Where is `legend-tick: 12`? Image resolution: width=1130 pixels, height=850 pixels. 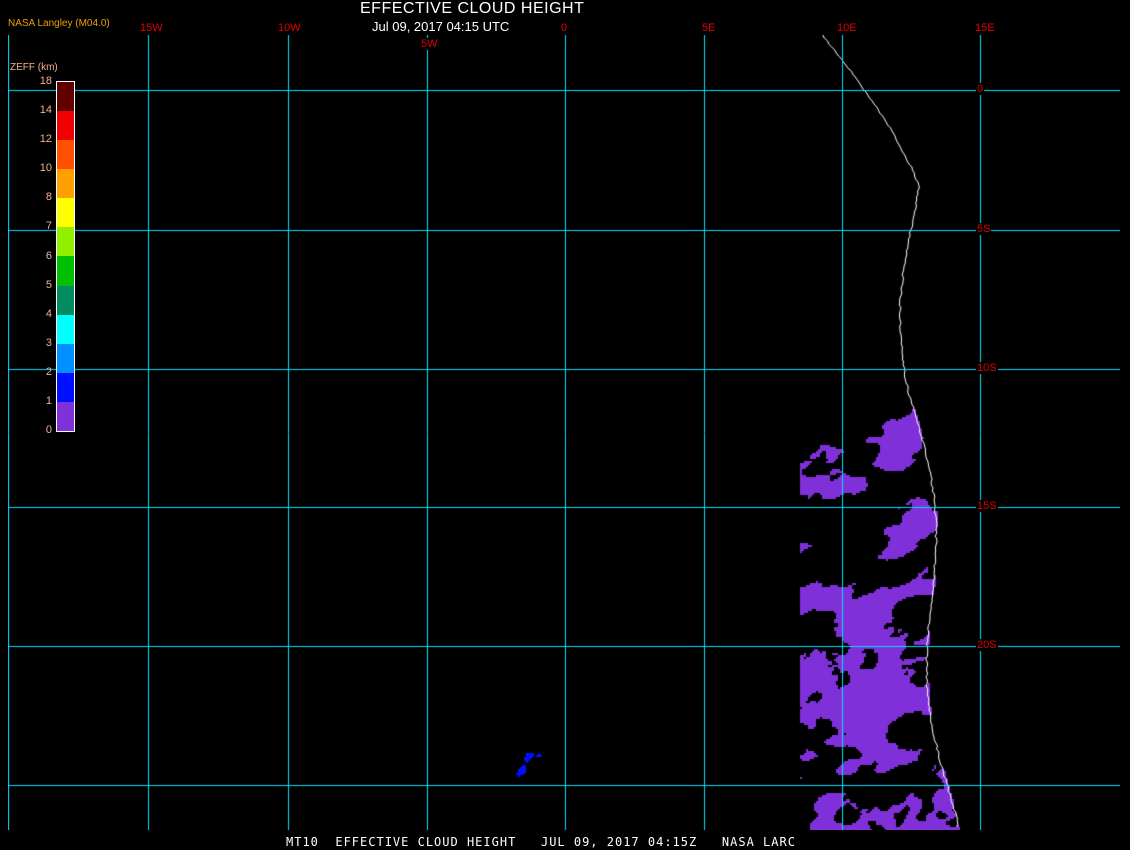
legend-tick: 12 is located at coordinates (45, 139).